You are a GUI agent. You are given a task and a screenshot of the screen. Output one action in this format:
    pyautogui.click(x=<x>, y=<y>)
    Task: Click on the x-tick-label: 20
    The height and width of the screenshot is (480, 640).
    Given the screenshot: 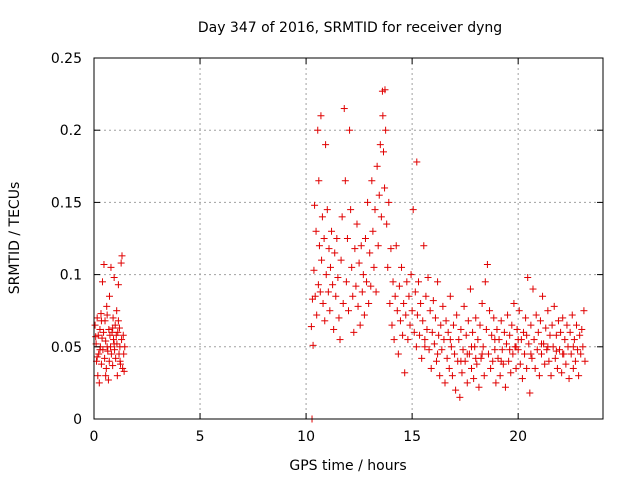 What is the action you would take?
    pyautogui.click(x=518, y=437)
    